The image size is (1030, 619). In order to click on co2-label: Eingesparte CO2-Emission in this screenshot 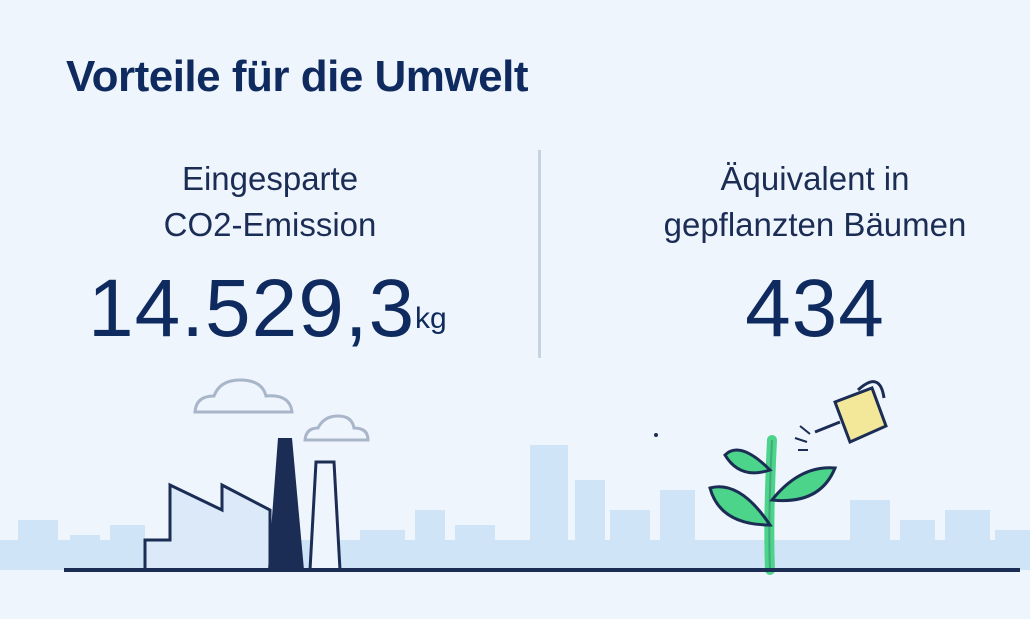, I will do `click(270, 202)`.